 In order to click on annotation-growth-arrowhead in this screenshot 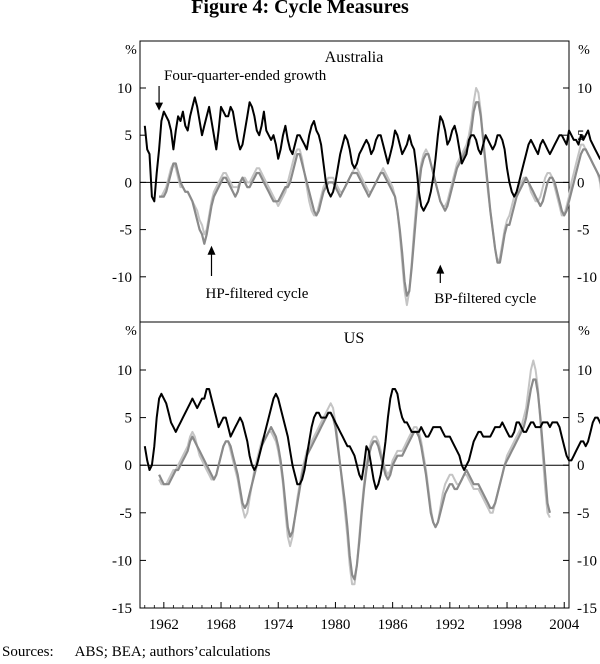, I will do `click(159, 106)`.